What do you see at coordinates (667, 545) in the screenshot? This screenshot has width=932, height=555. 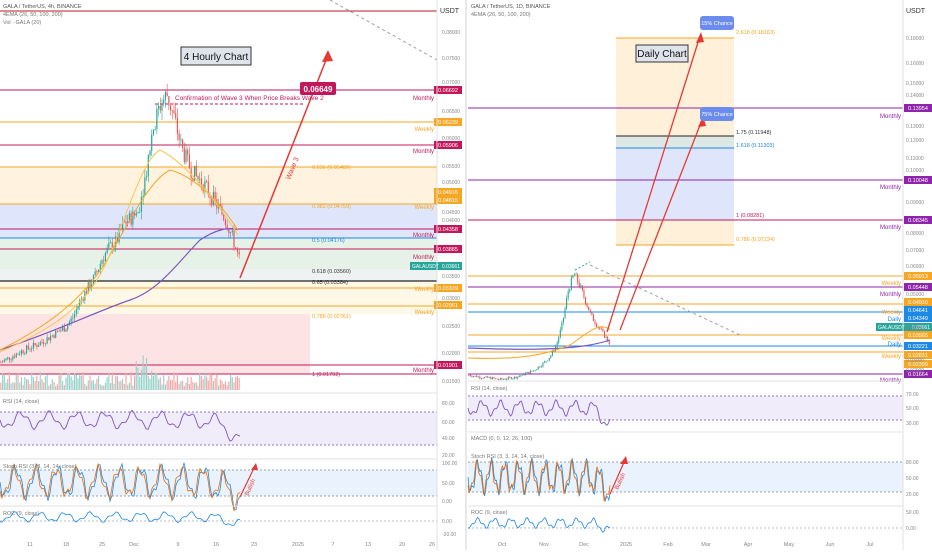 I see `date-tick: Feb` at bounding box center [667, 545].